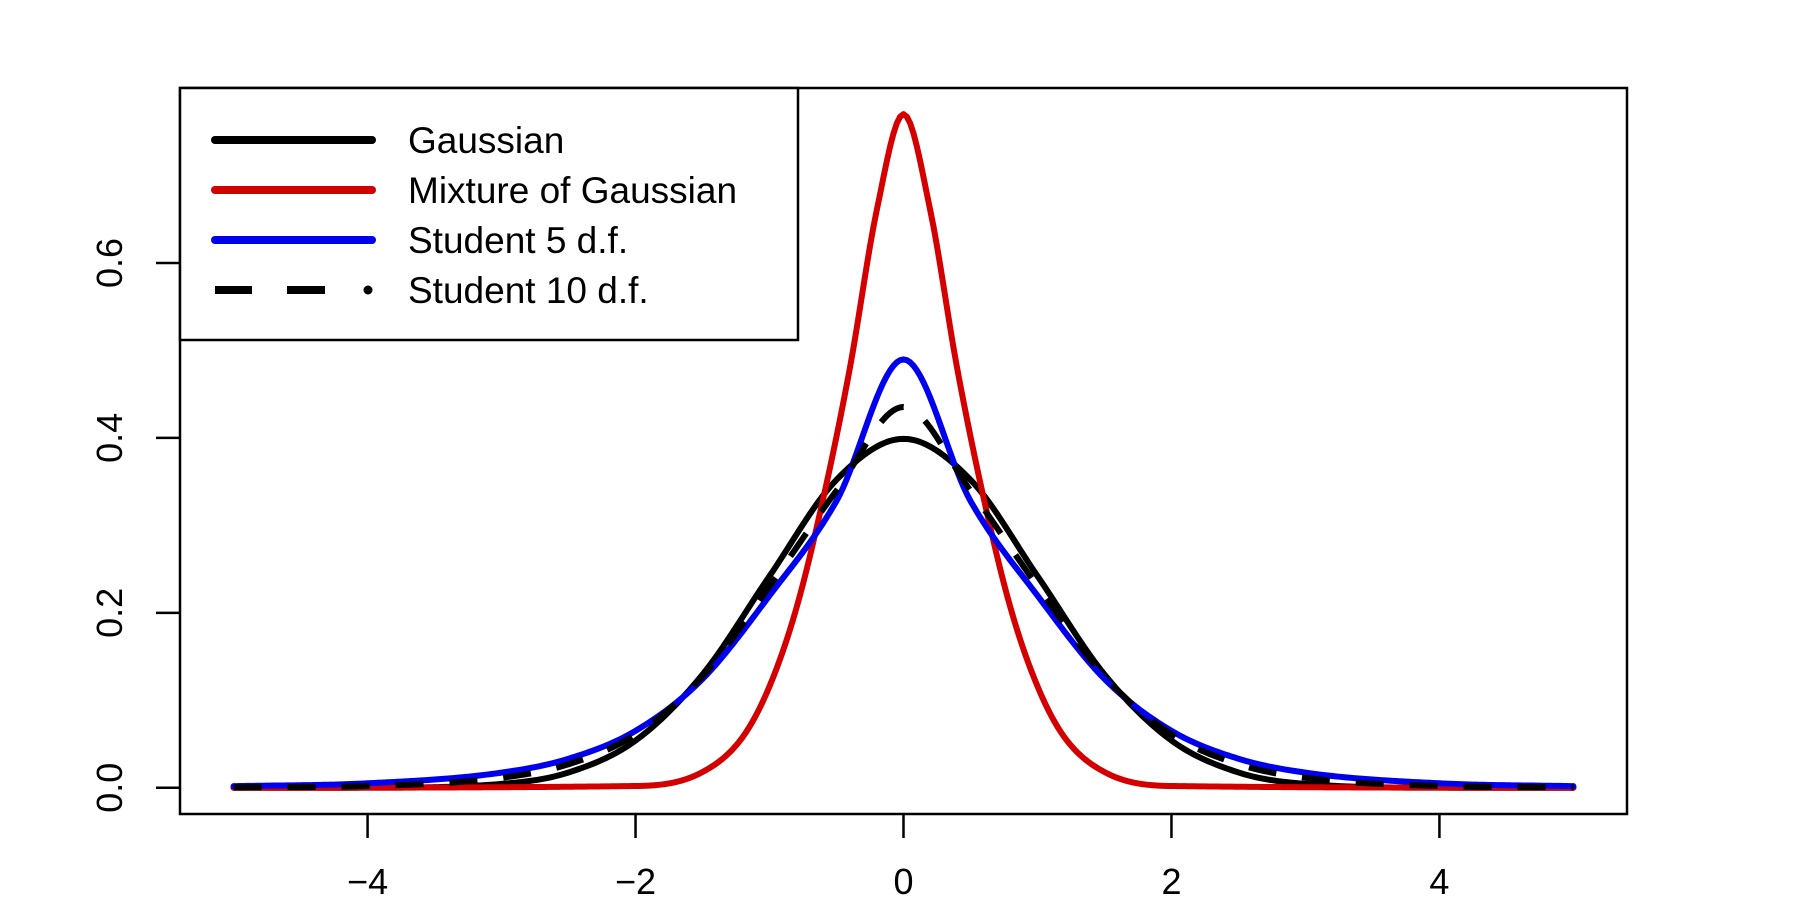  Describe the element at coordinates (572, 190) in the screenshot. I see `legend-label: Mixture of Gaussian` at that location.